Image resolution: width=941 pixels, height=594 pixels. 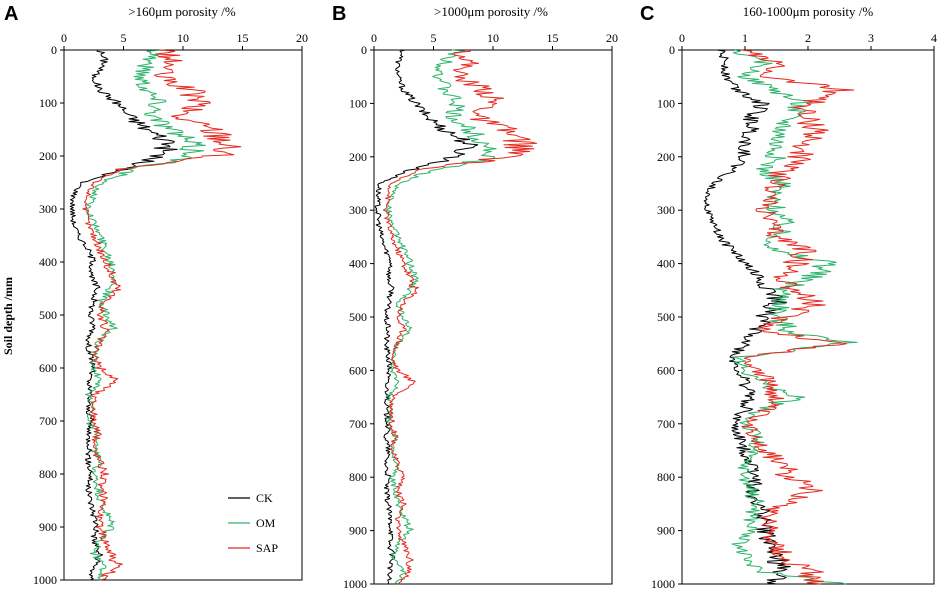 I want to click on x-tick-label: 1, so click(x=745, y=38).